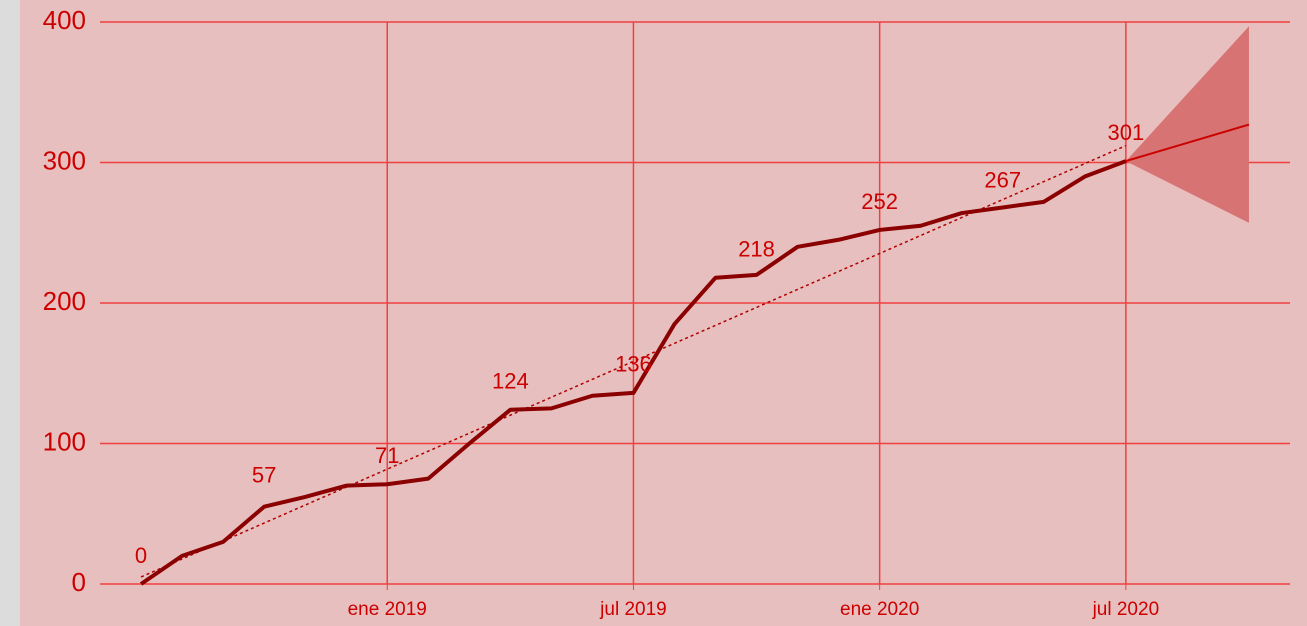 The height and width of the screenshot is (626, 1307). What do you see at coordinates (64, 301) in the screenshot?
I see `y-tick-label: 200` at bounding box center [64, 301].